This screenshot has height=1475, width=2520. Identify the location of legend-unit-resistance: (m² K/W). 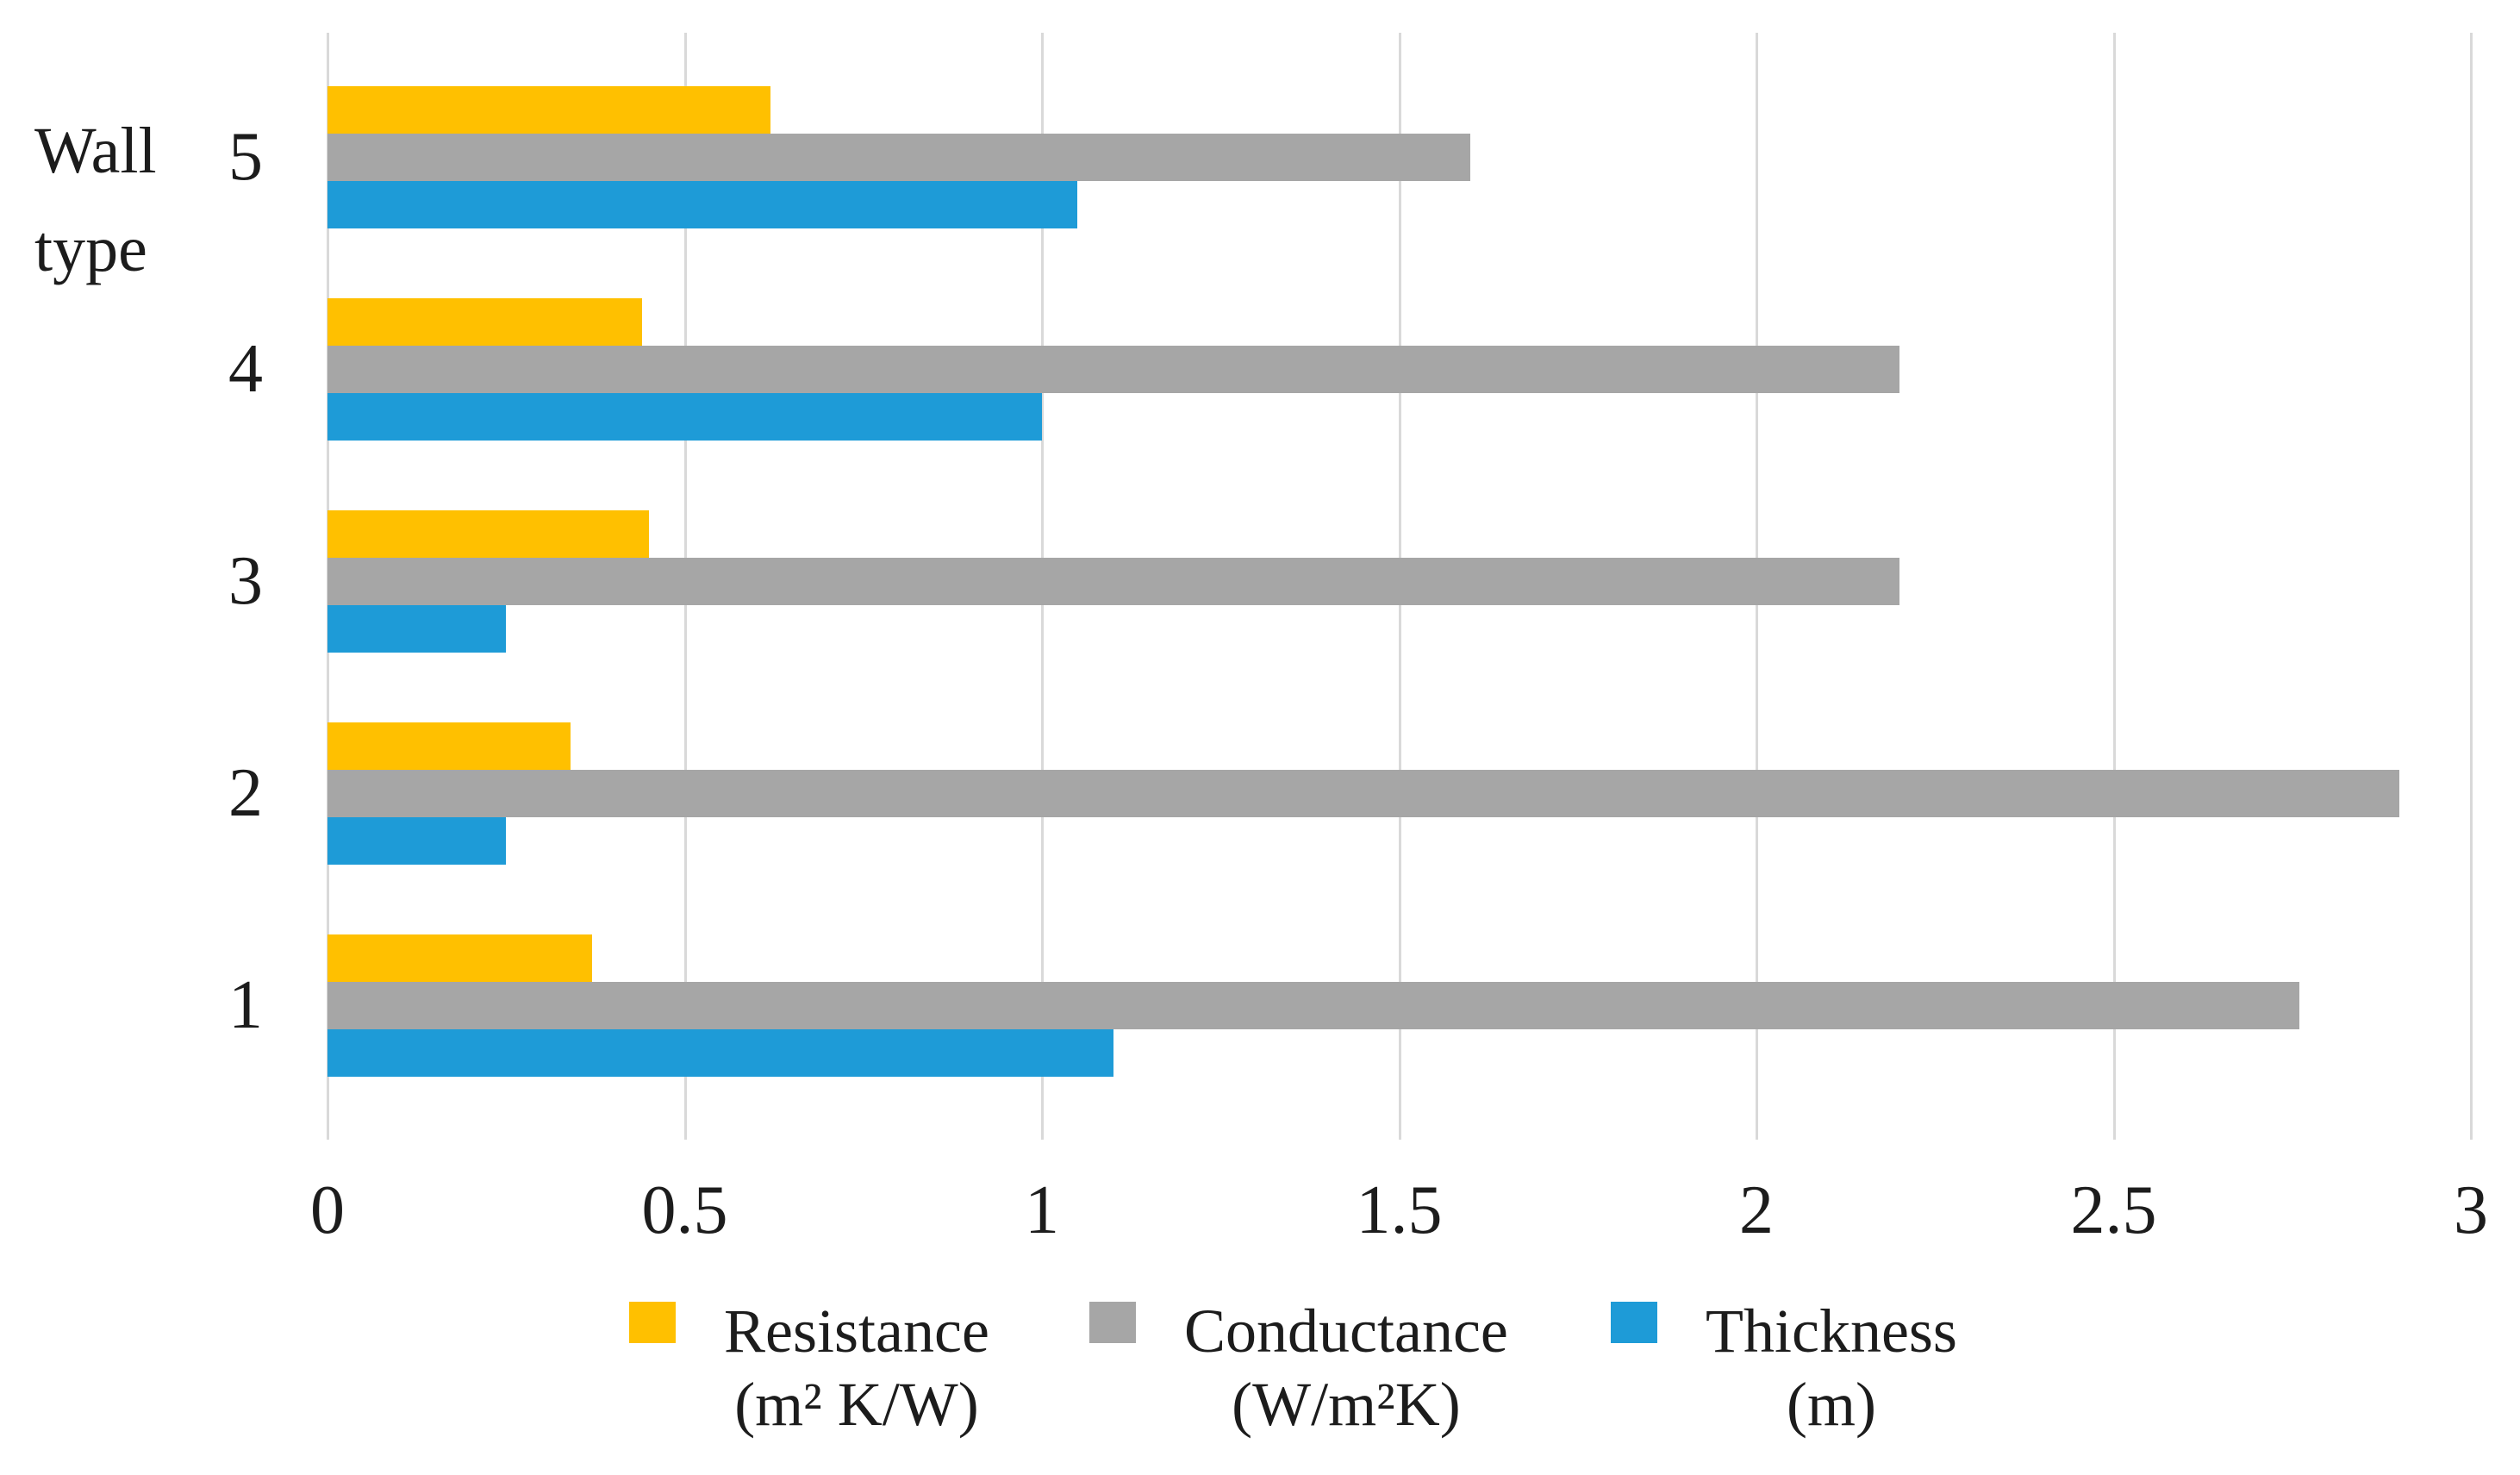
(857, 1404).